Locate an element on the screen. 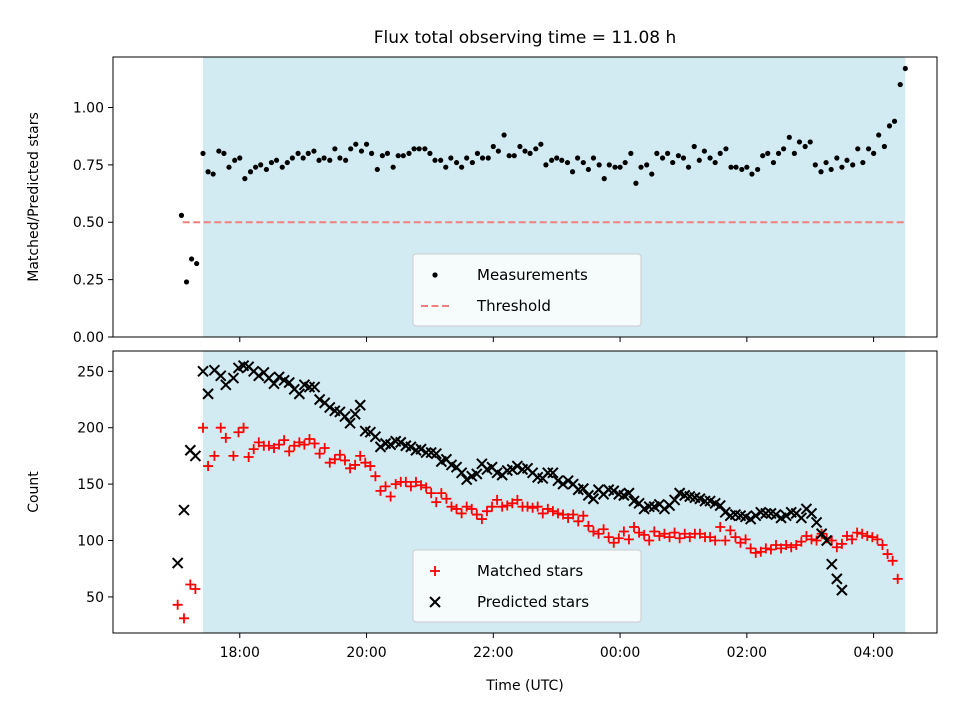  y-tick-label: 100 is located at coordinates (90, 542).